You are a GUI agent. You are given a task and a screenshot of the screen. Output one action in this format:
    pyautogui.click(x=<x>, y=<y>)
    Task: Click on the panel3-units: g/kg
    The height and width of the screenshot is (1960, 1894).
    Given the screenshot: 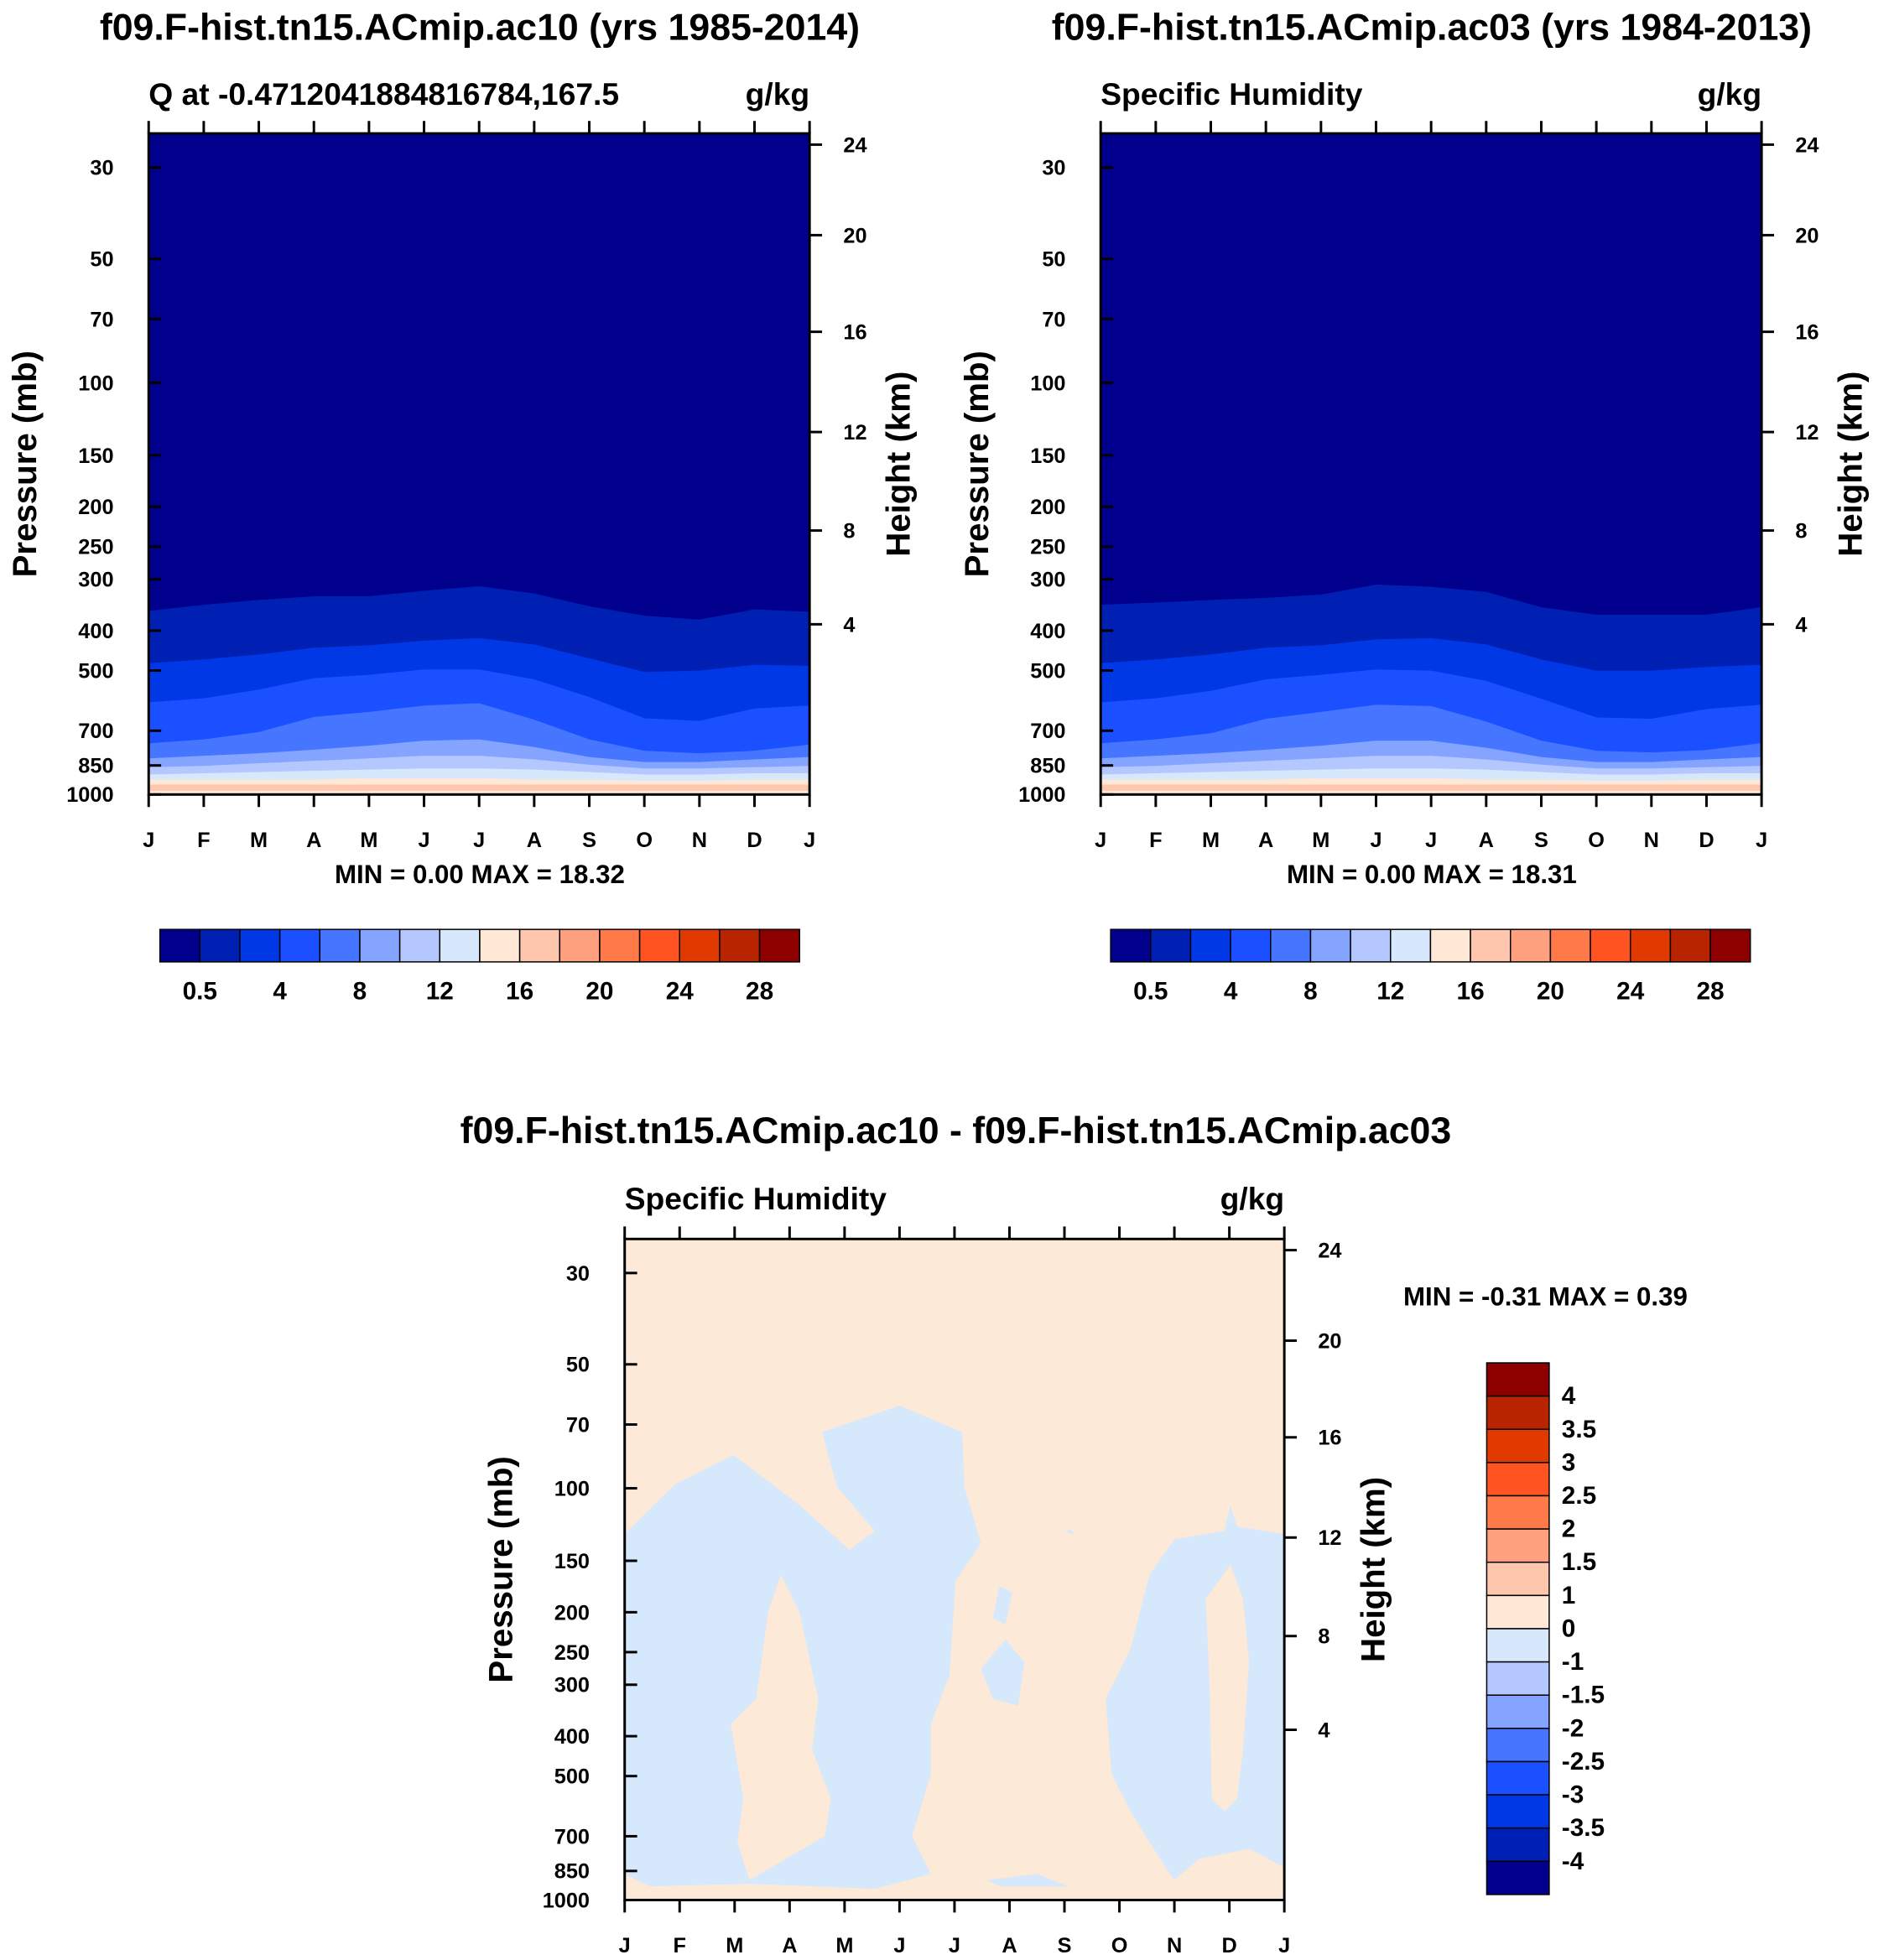 What is the action you would take?
    pyautogui.click(x=1252, y=1198)
    